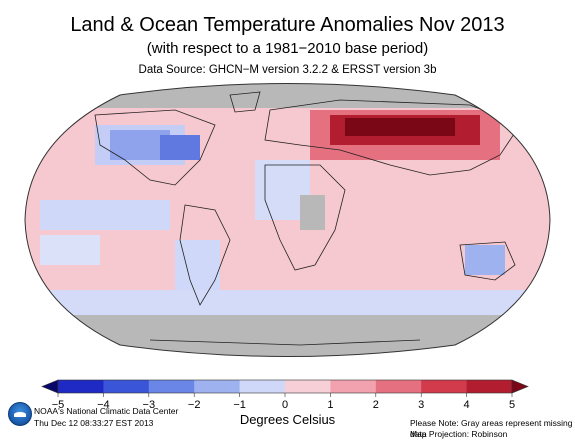 The height and width of the screenshot is (444, 575). What do you see at coordinates (287, 95) in the screenshot?
I see `arctic-missing` at bounding box center [287, 95].